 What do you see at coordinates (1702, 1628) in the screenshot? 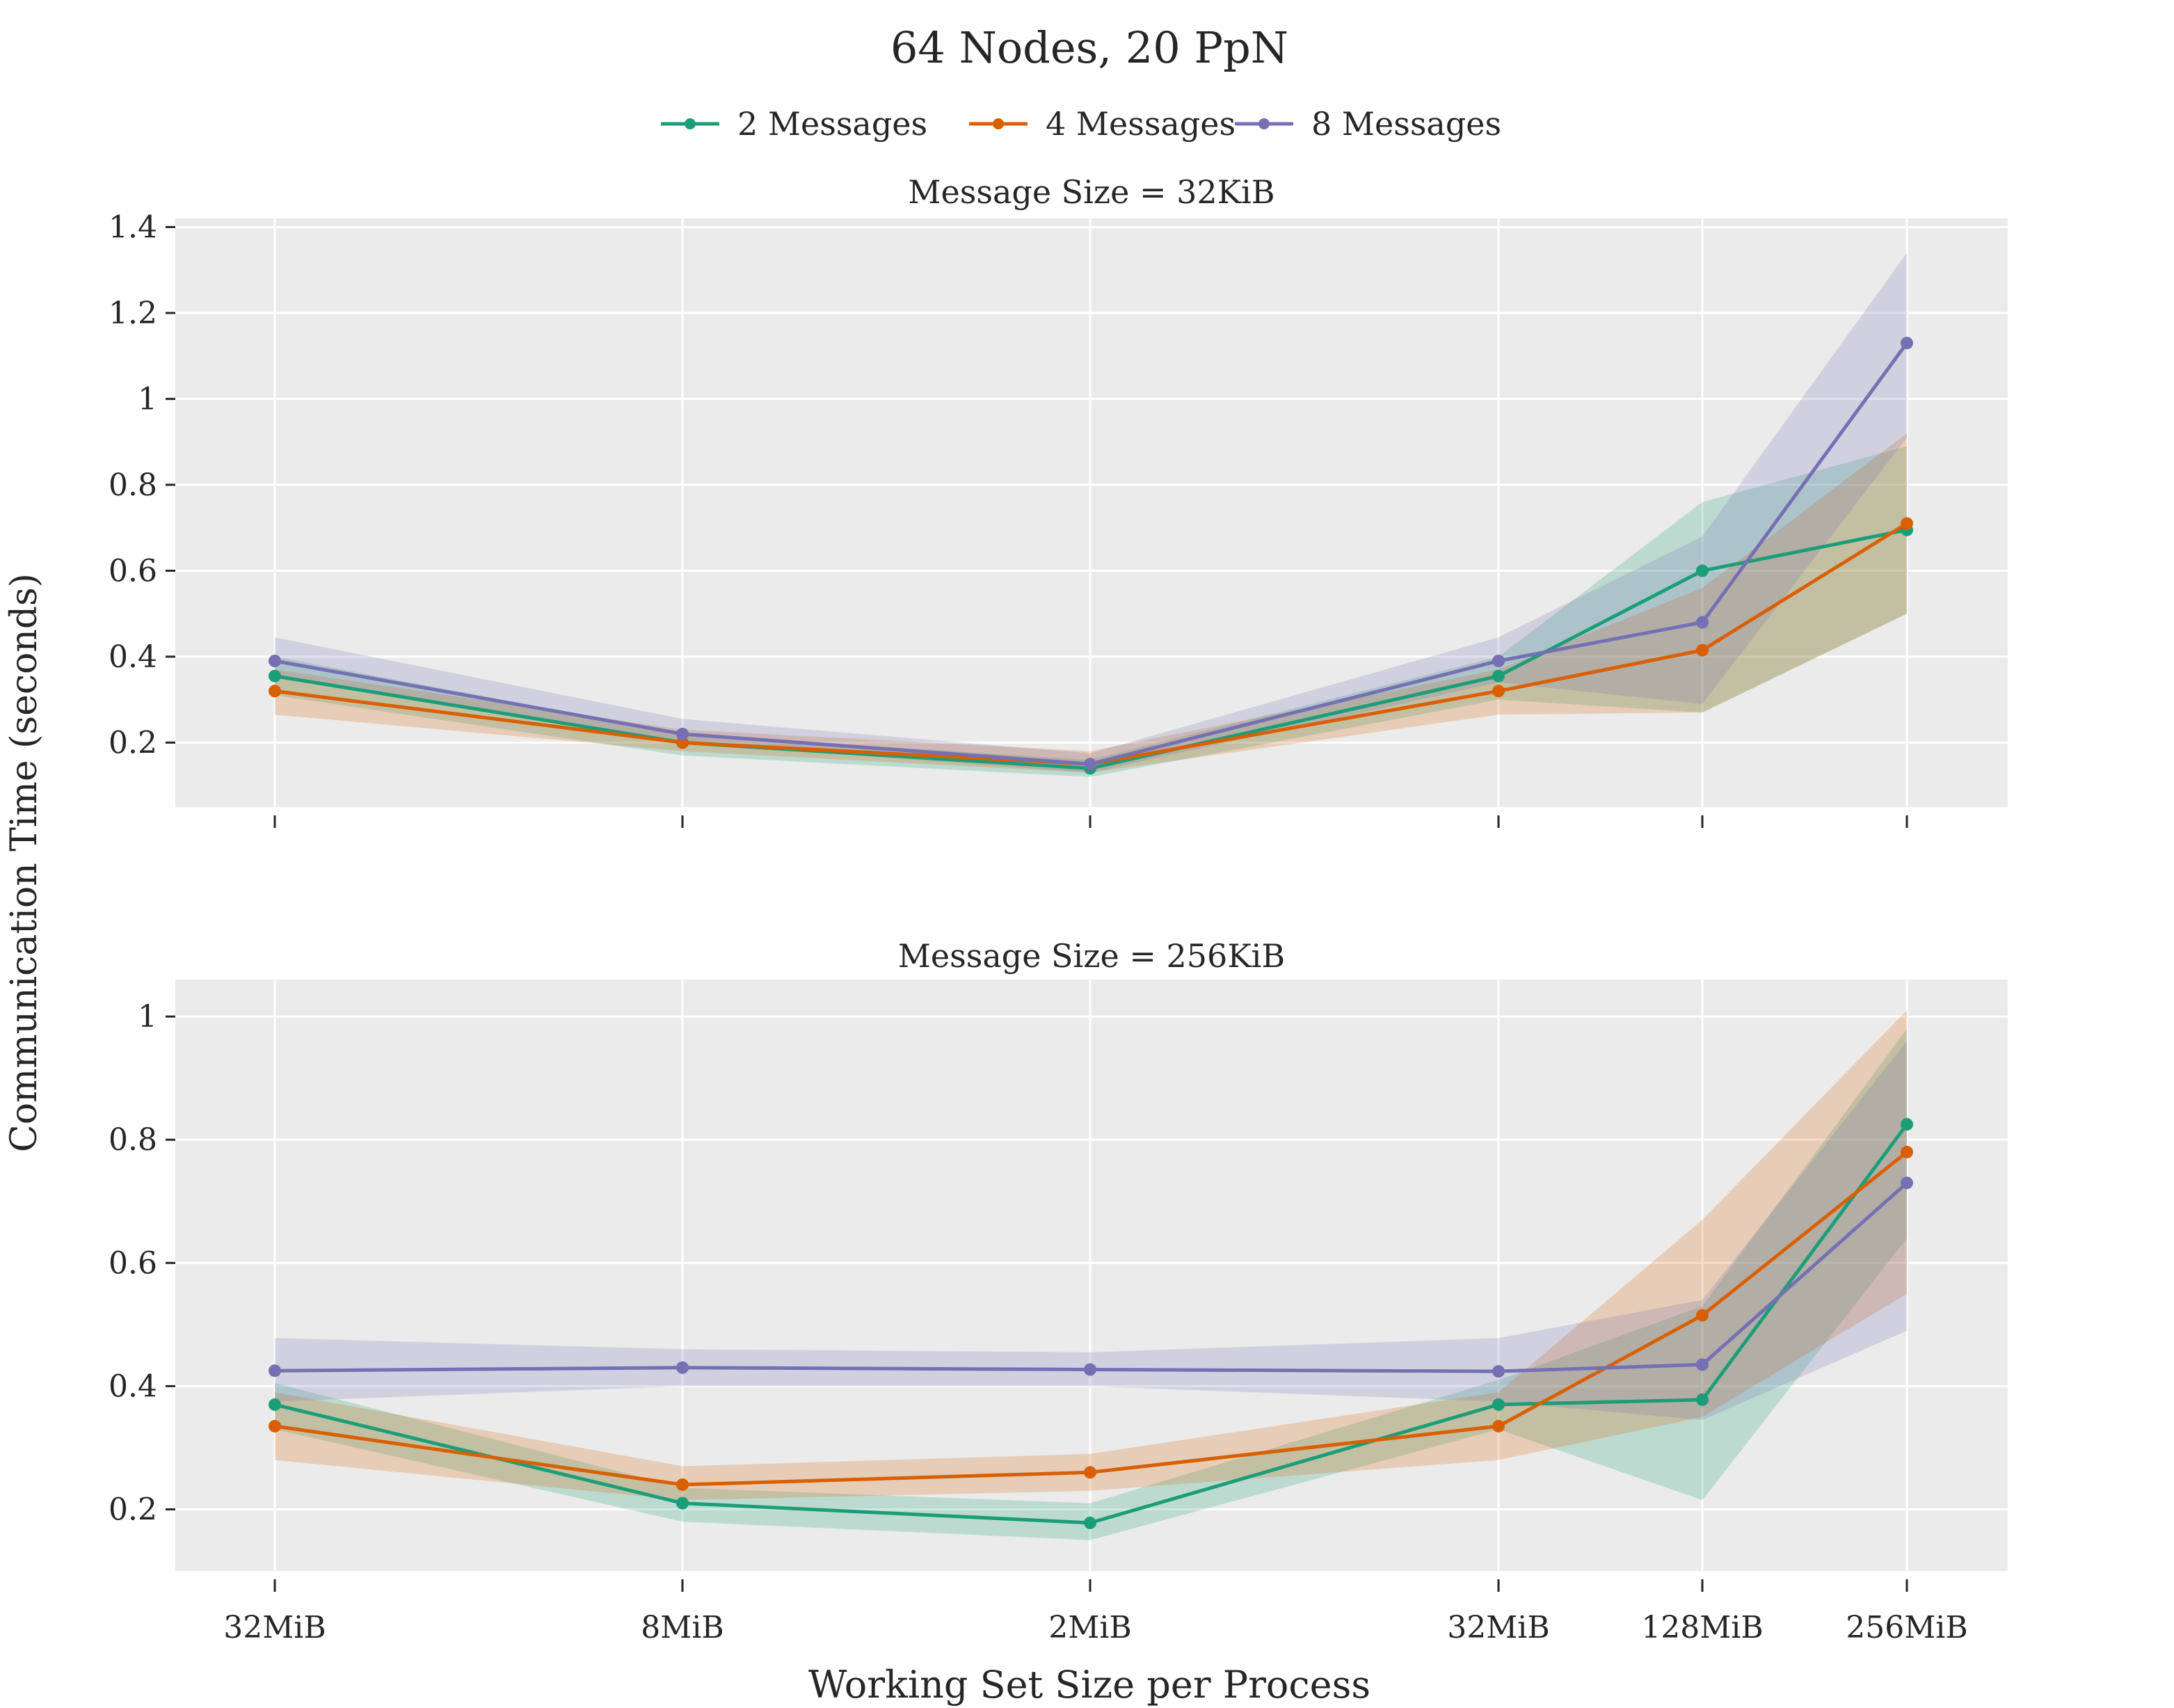
I see `x-tick-label: 128MiB` at bounding box center [1702, 1628].